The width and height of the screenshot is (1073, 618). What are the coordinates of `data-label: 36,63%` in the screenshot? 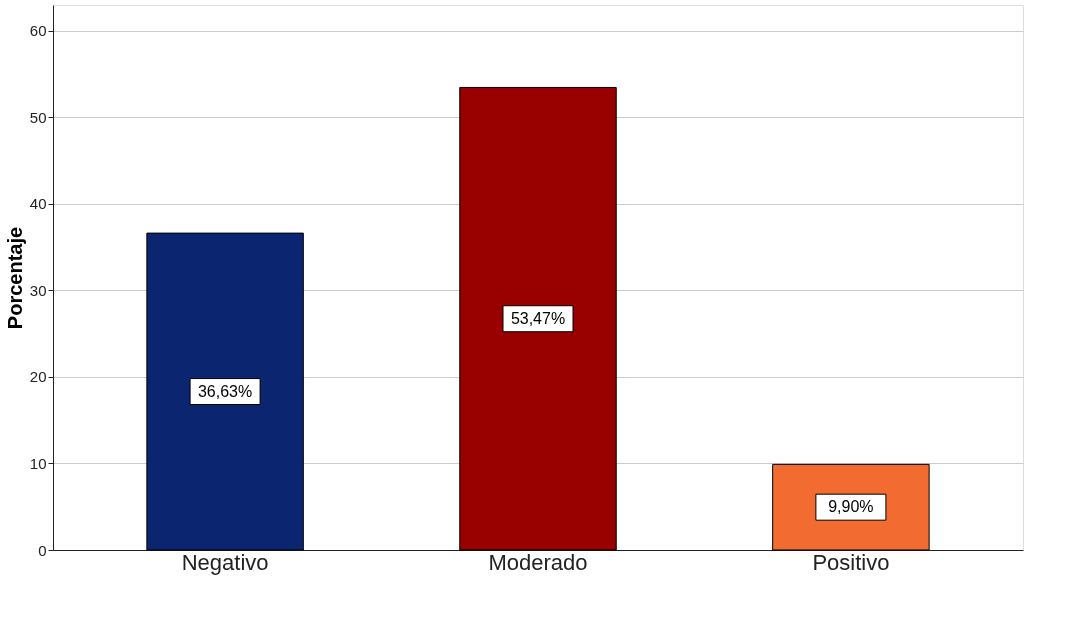 It's located at (225, 391).